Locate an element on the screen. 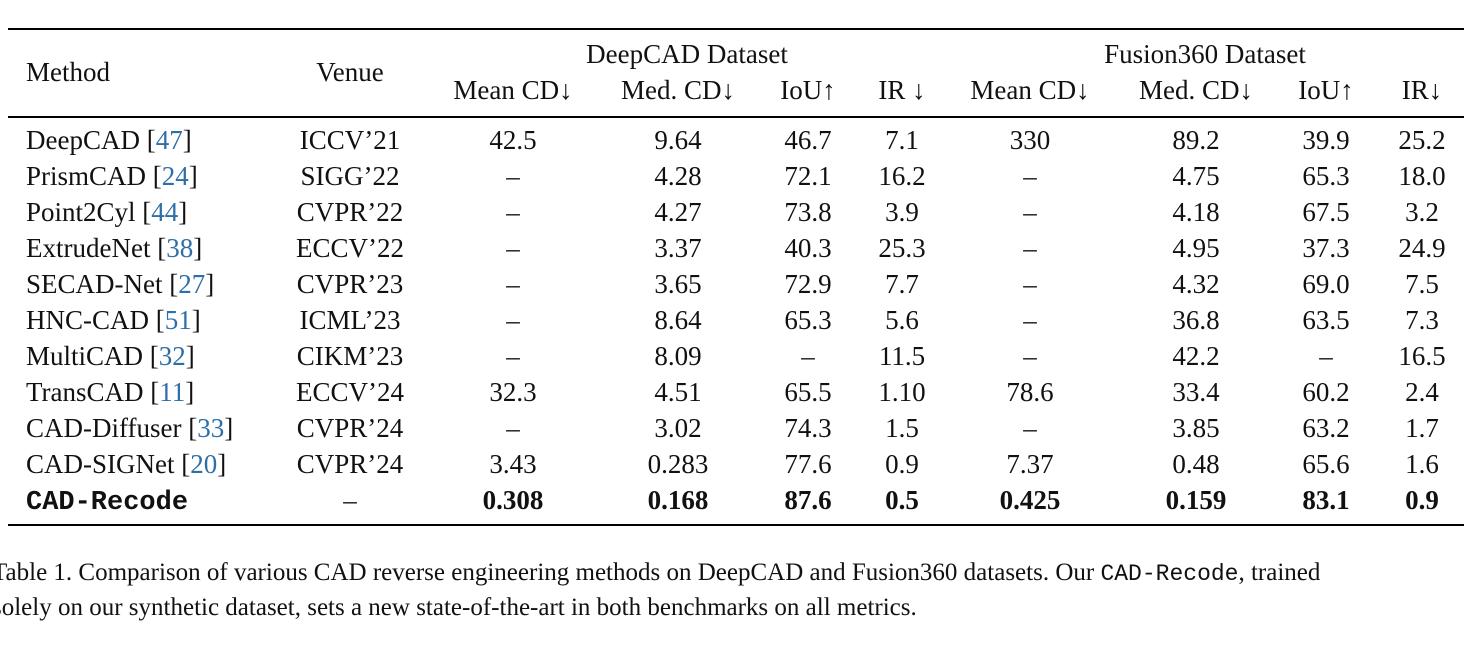 The height and width of the screenshot is (652, 1468). method-cell: CAD-Recode is located at coordinates (107, 501).